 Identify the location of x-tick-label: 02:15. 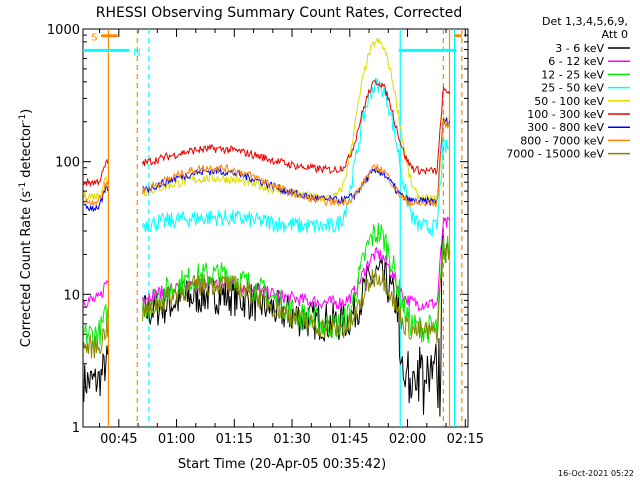
(465, 439).